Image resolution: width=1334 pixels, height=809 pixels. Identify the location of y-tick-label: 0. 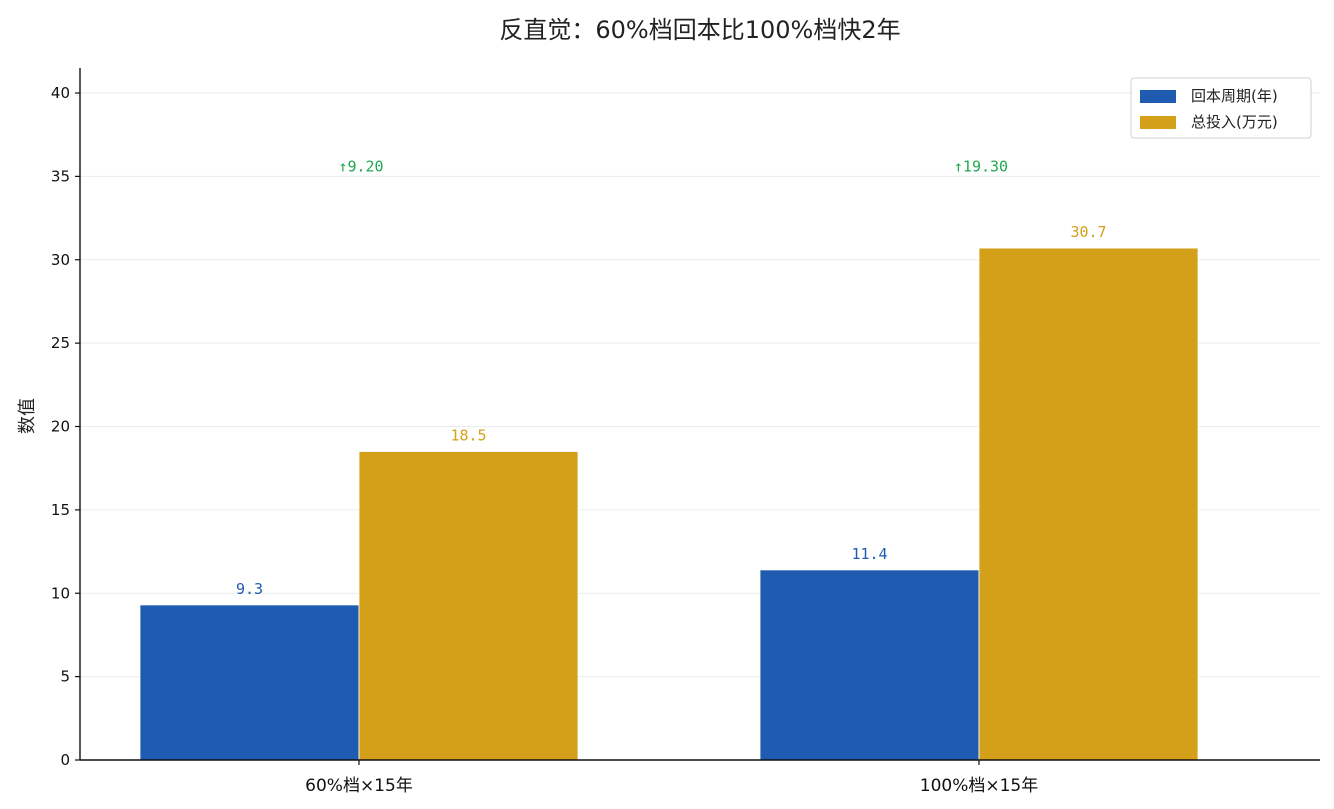
(65, 760).